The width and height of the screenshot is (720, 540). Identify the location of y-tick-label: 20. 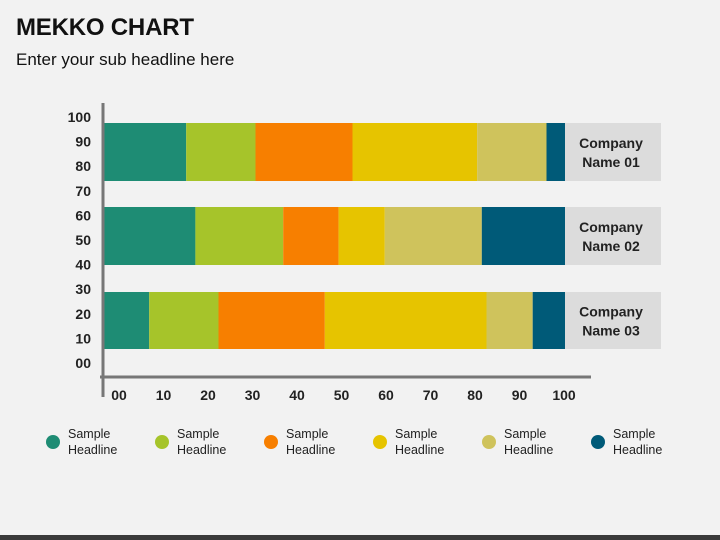
(83, 314).